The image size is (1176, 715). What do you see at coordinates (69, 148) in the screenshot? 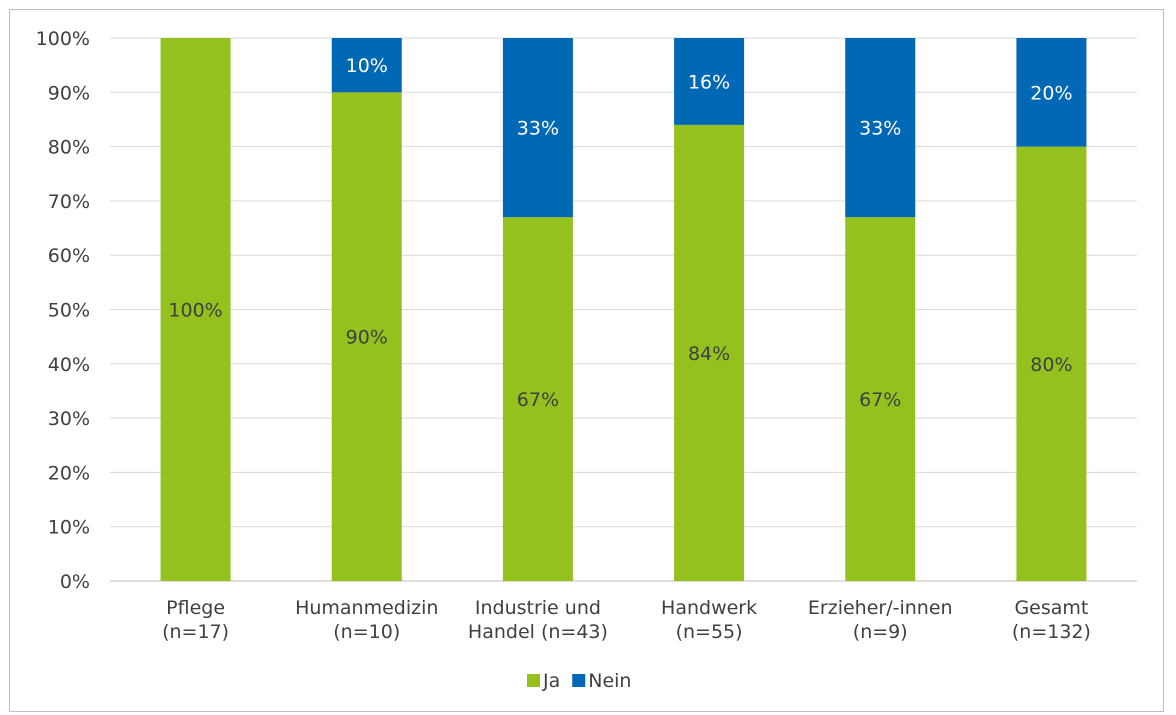
I see `y-tick-label: 80%` at bounding box center [69, 148].